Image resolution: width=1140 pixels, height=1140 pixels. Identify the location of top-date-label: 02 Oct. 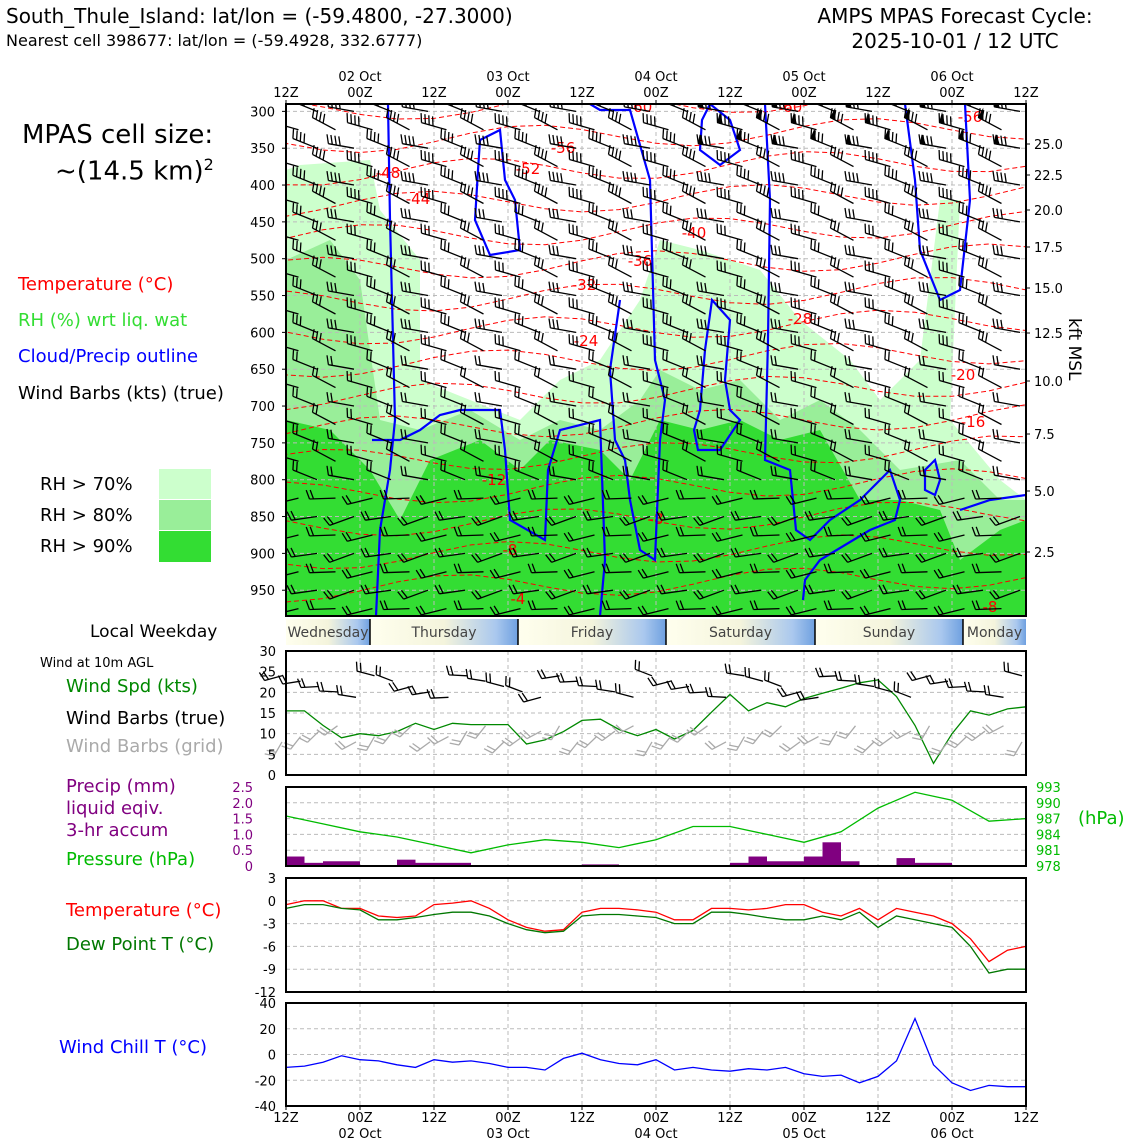
(359, 77).